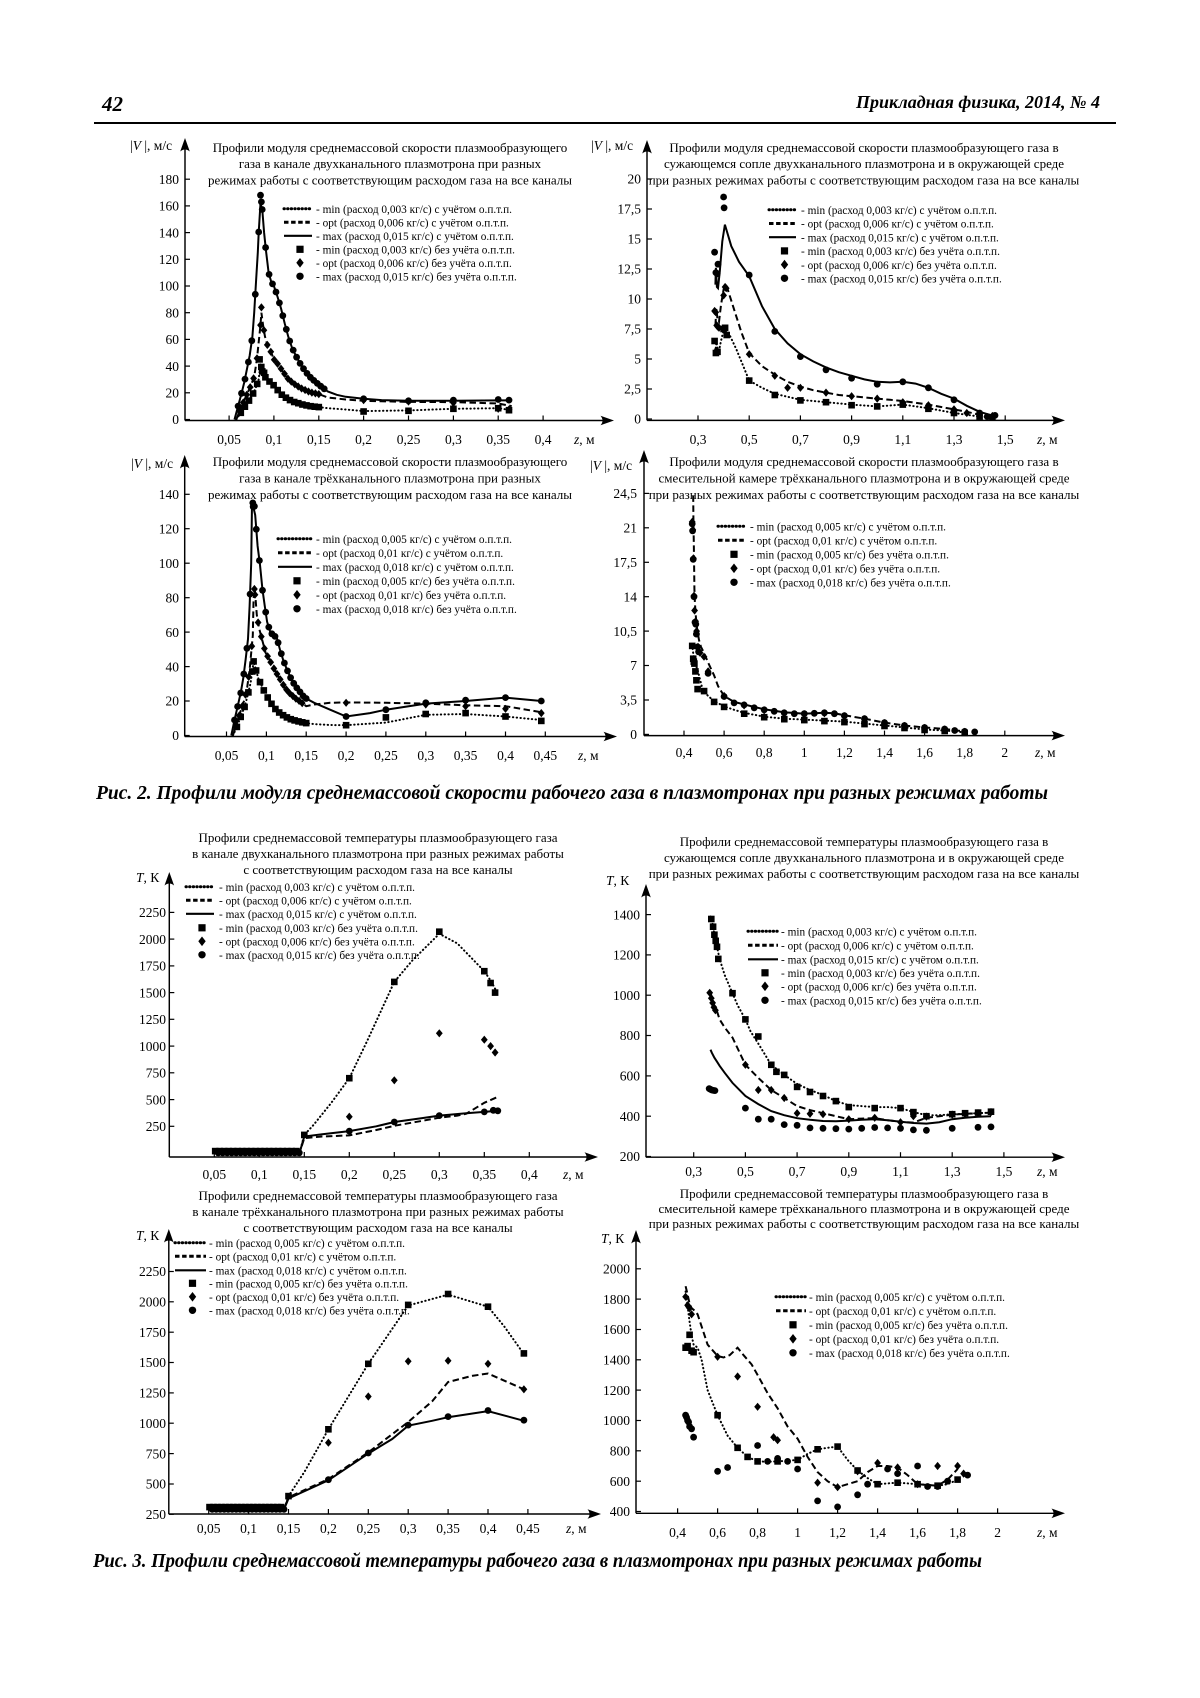 The width and height of the screenshot is (1200, 1698). Describe the element at coordinates (837, 1532) in the screenshot. I see `svg-text: 1,2` at that location.